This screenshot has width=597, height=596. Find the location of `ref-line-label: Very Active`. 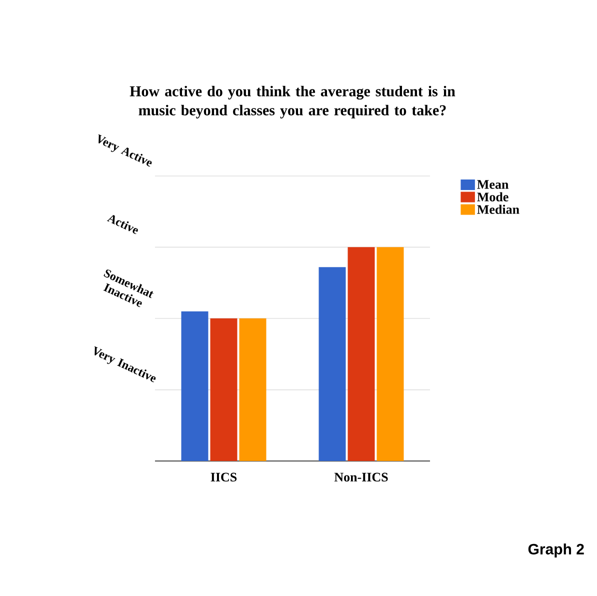

ref-line-label: Very Active is located at coordinates (125, 150).